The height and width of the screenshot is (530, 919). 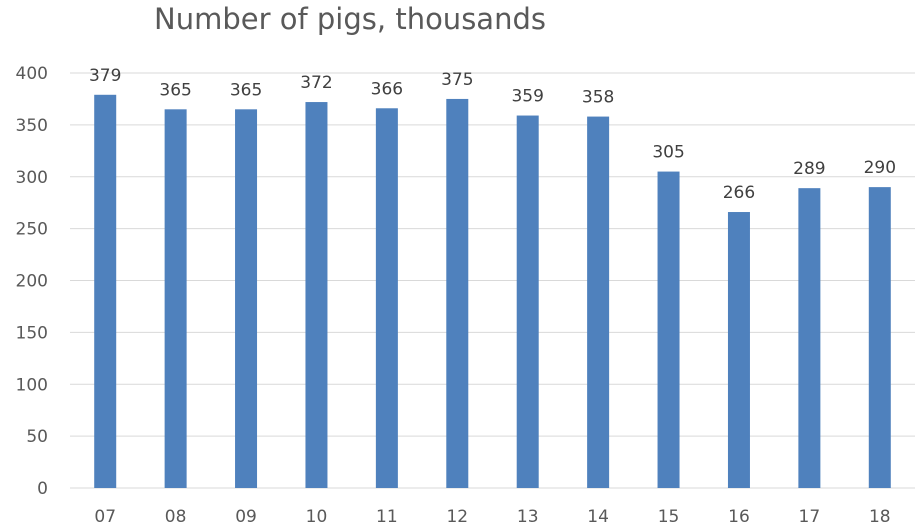 What do you see at coordinates (176, 517) in the screenshot?
I see `x-tick-label: 08` at bounding box center [176, 517].